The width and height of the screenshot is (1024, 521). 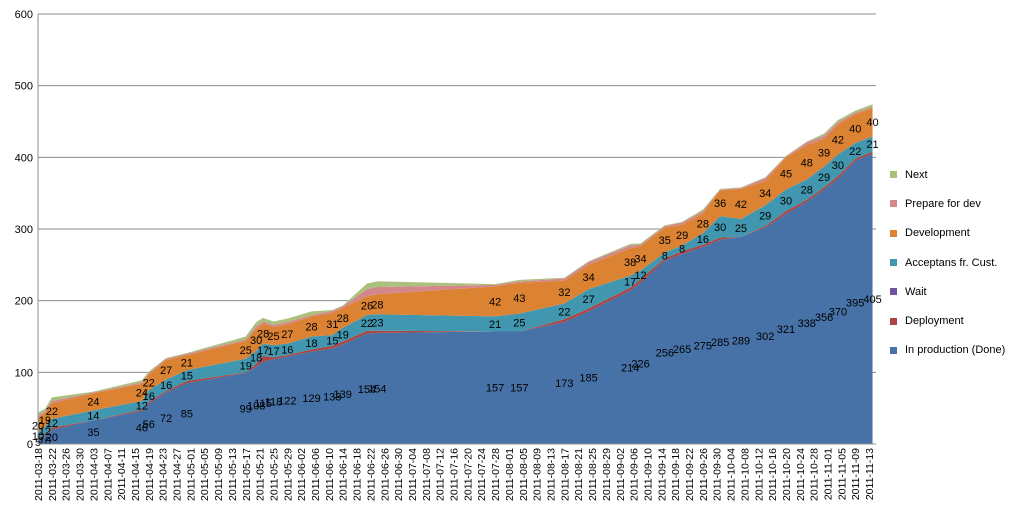 What do you see at coordinates (947, 350) in the screenshot?
I see `legend-item: In production (Done)` at bounding box center [947, 350].